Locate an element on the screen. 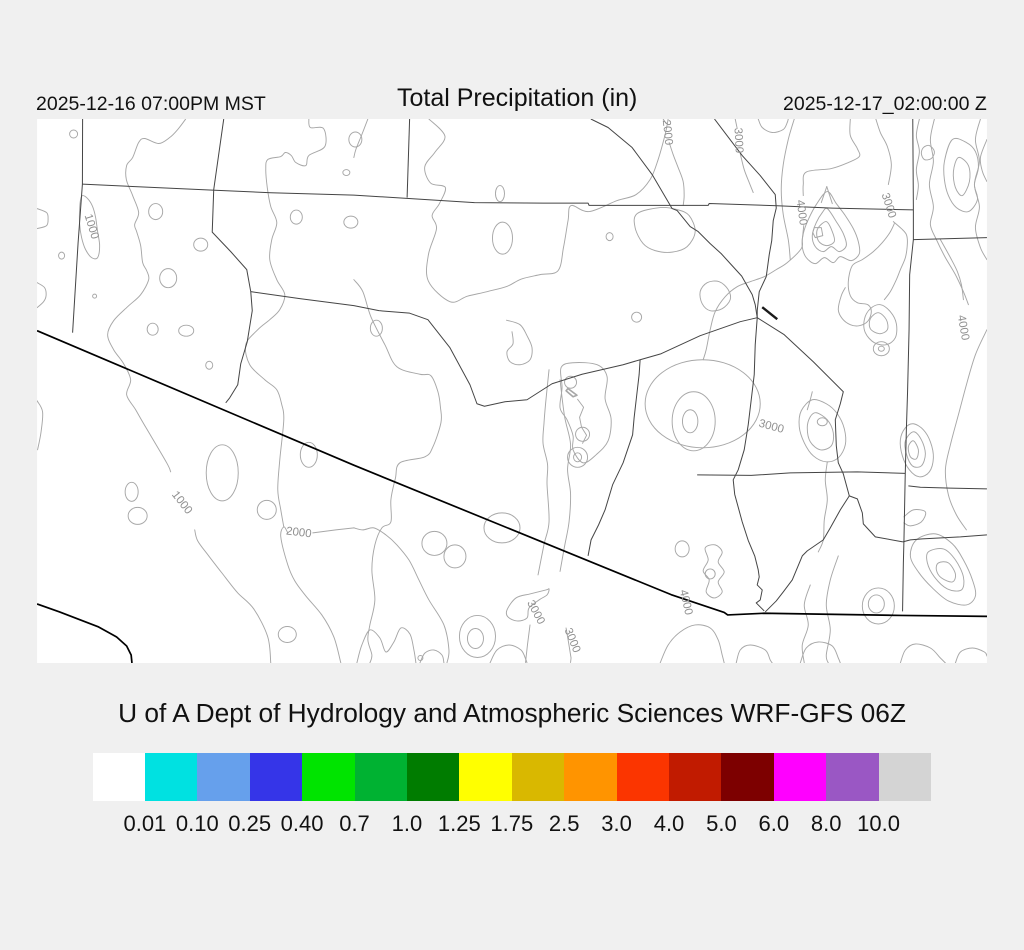 This screenshot has width=1024, height=950. svg-text: 3000 is located at coordinates (737, 140).